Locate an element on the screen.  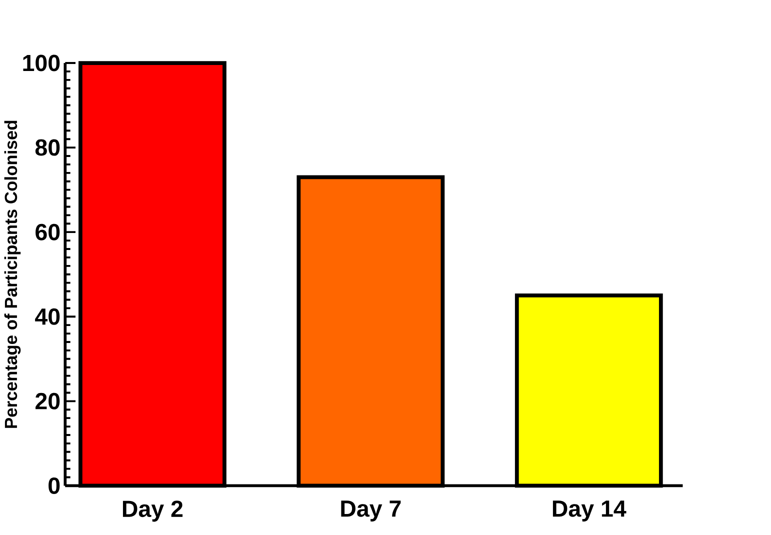
y-tick-label: 20 is located at coordinates (48, 401).